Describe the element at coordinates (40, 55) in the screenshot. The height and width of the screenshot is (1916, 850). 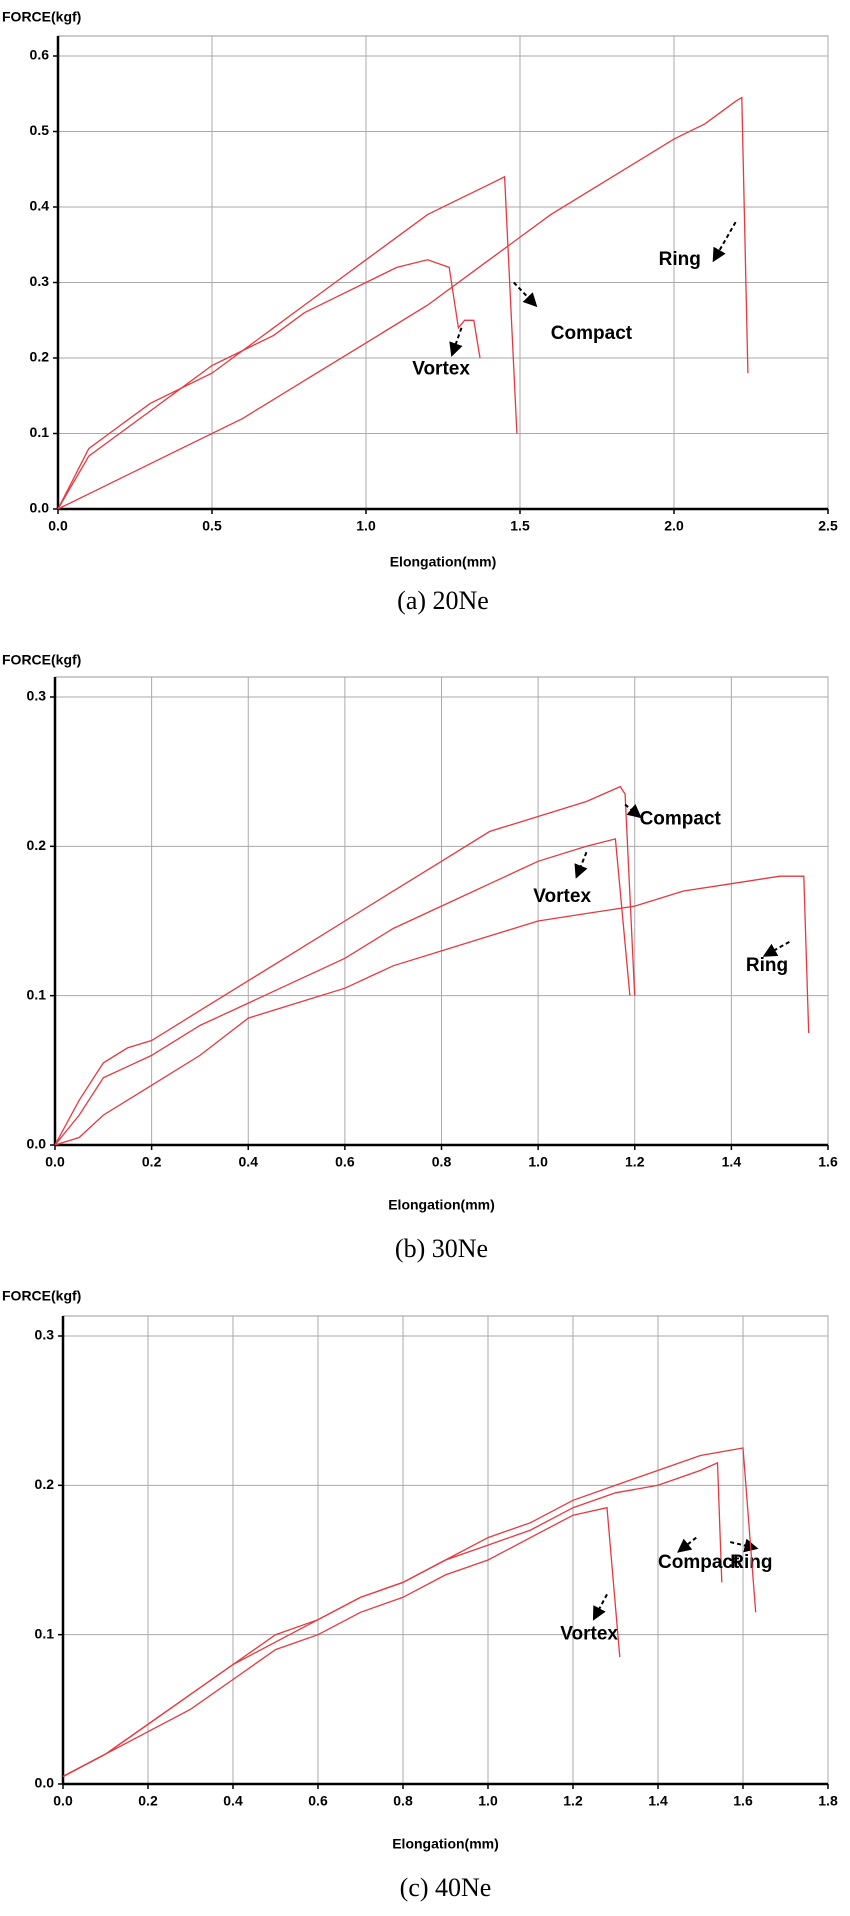
I see `y-tick-label: 0.6` at that location.